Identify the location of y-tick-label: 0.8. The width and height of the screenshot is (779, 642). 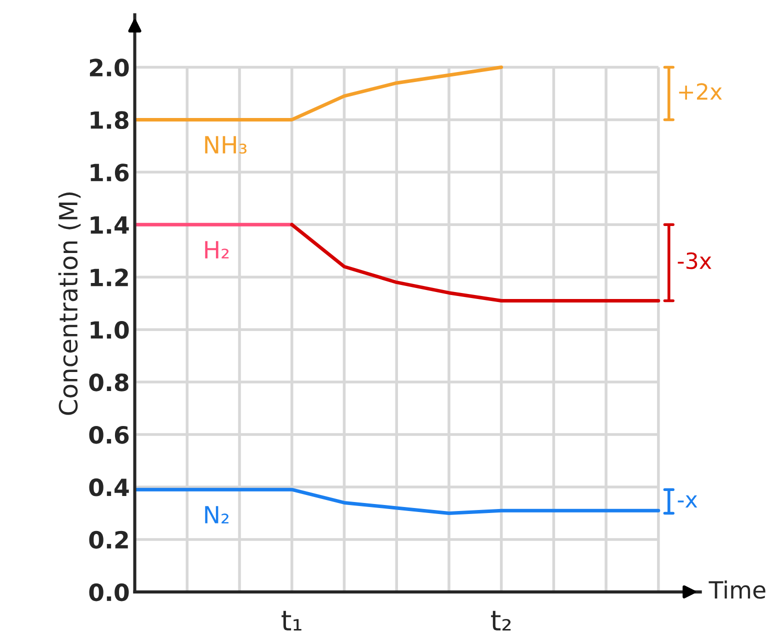
(108, 382).